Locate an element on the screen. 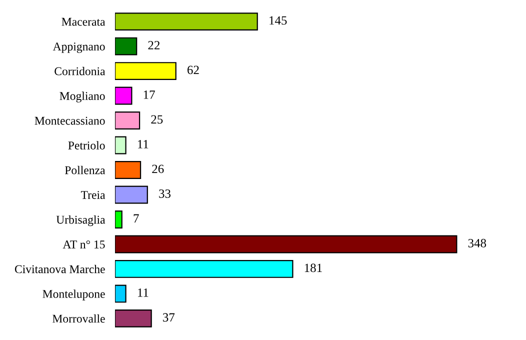 Image resolution: width=526 pixels, height=340 pixels. data-label: 26 is located at coordinates (158, 169).